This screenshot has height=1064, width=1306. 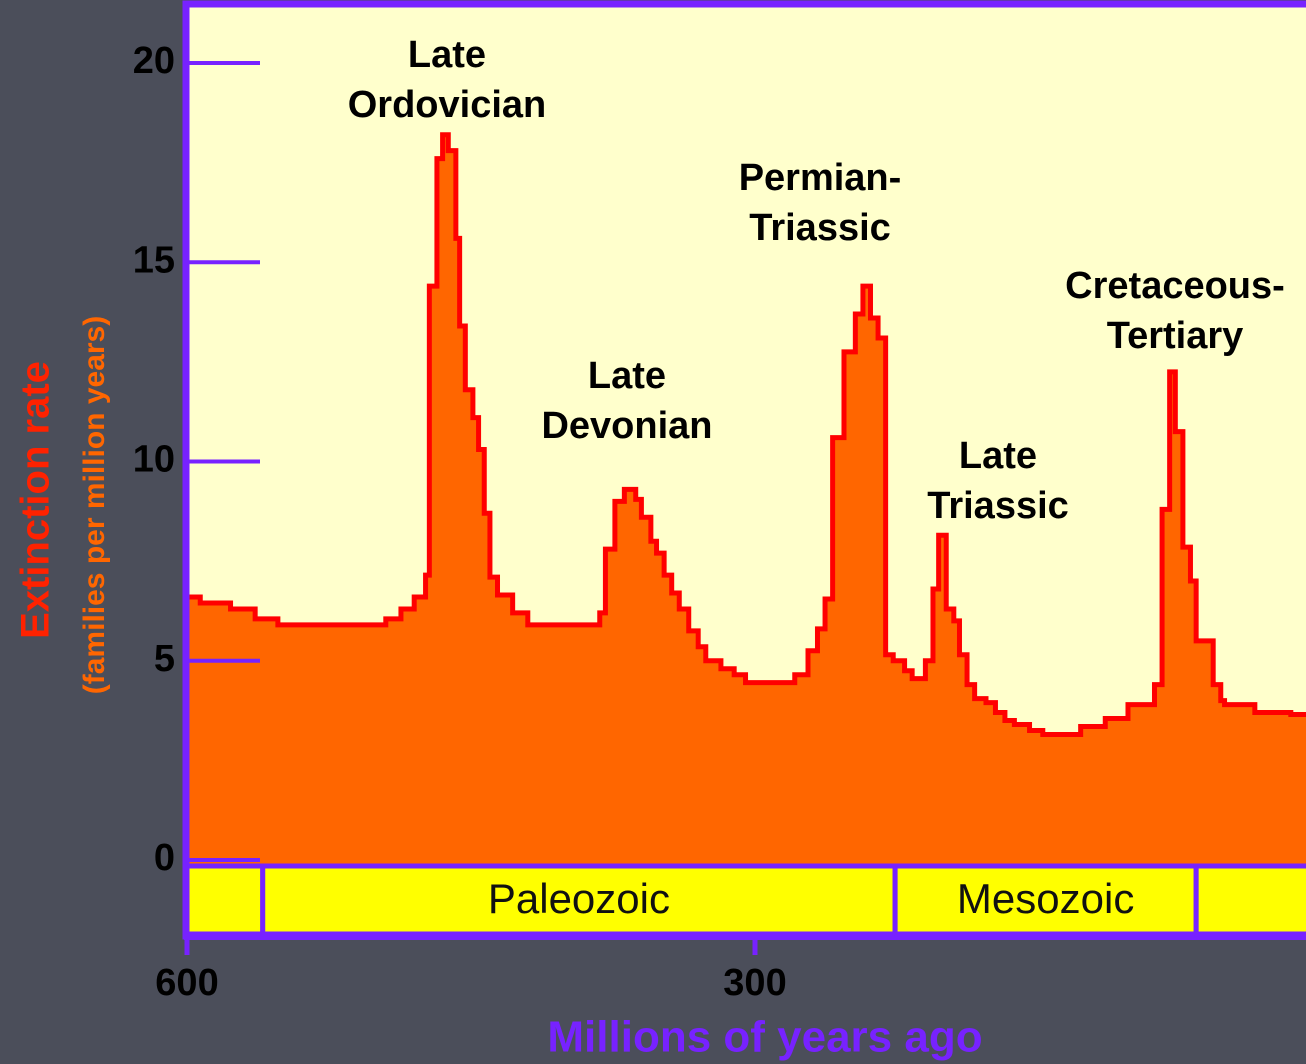 What do you see at coordinates (154, 460) in the screenshot?
I see `y-tick-label: 10` at bounding box center [154, 460].